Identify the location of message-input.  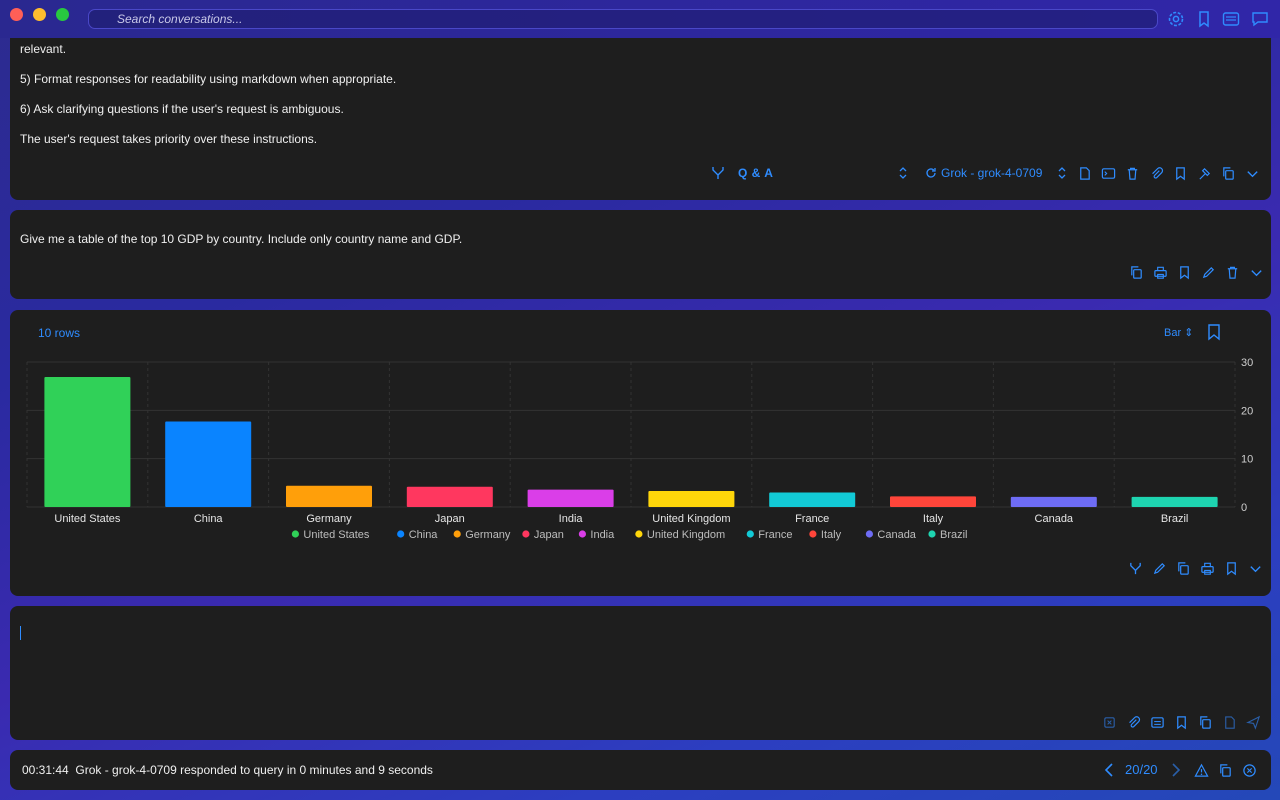
(640, 656).